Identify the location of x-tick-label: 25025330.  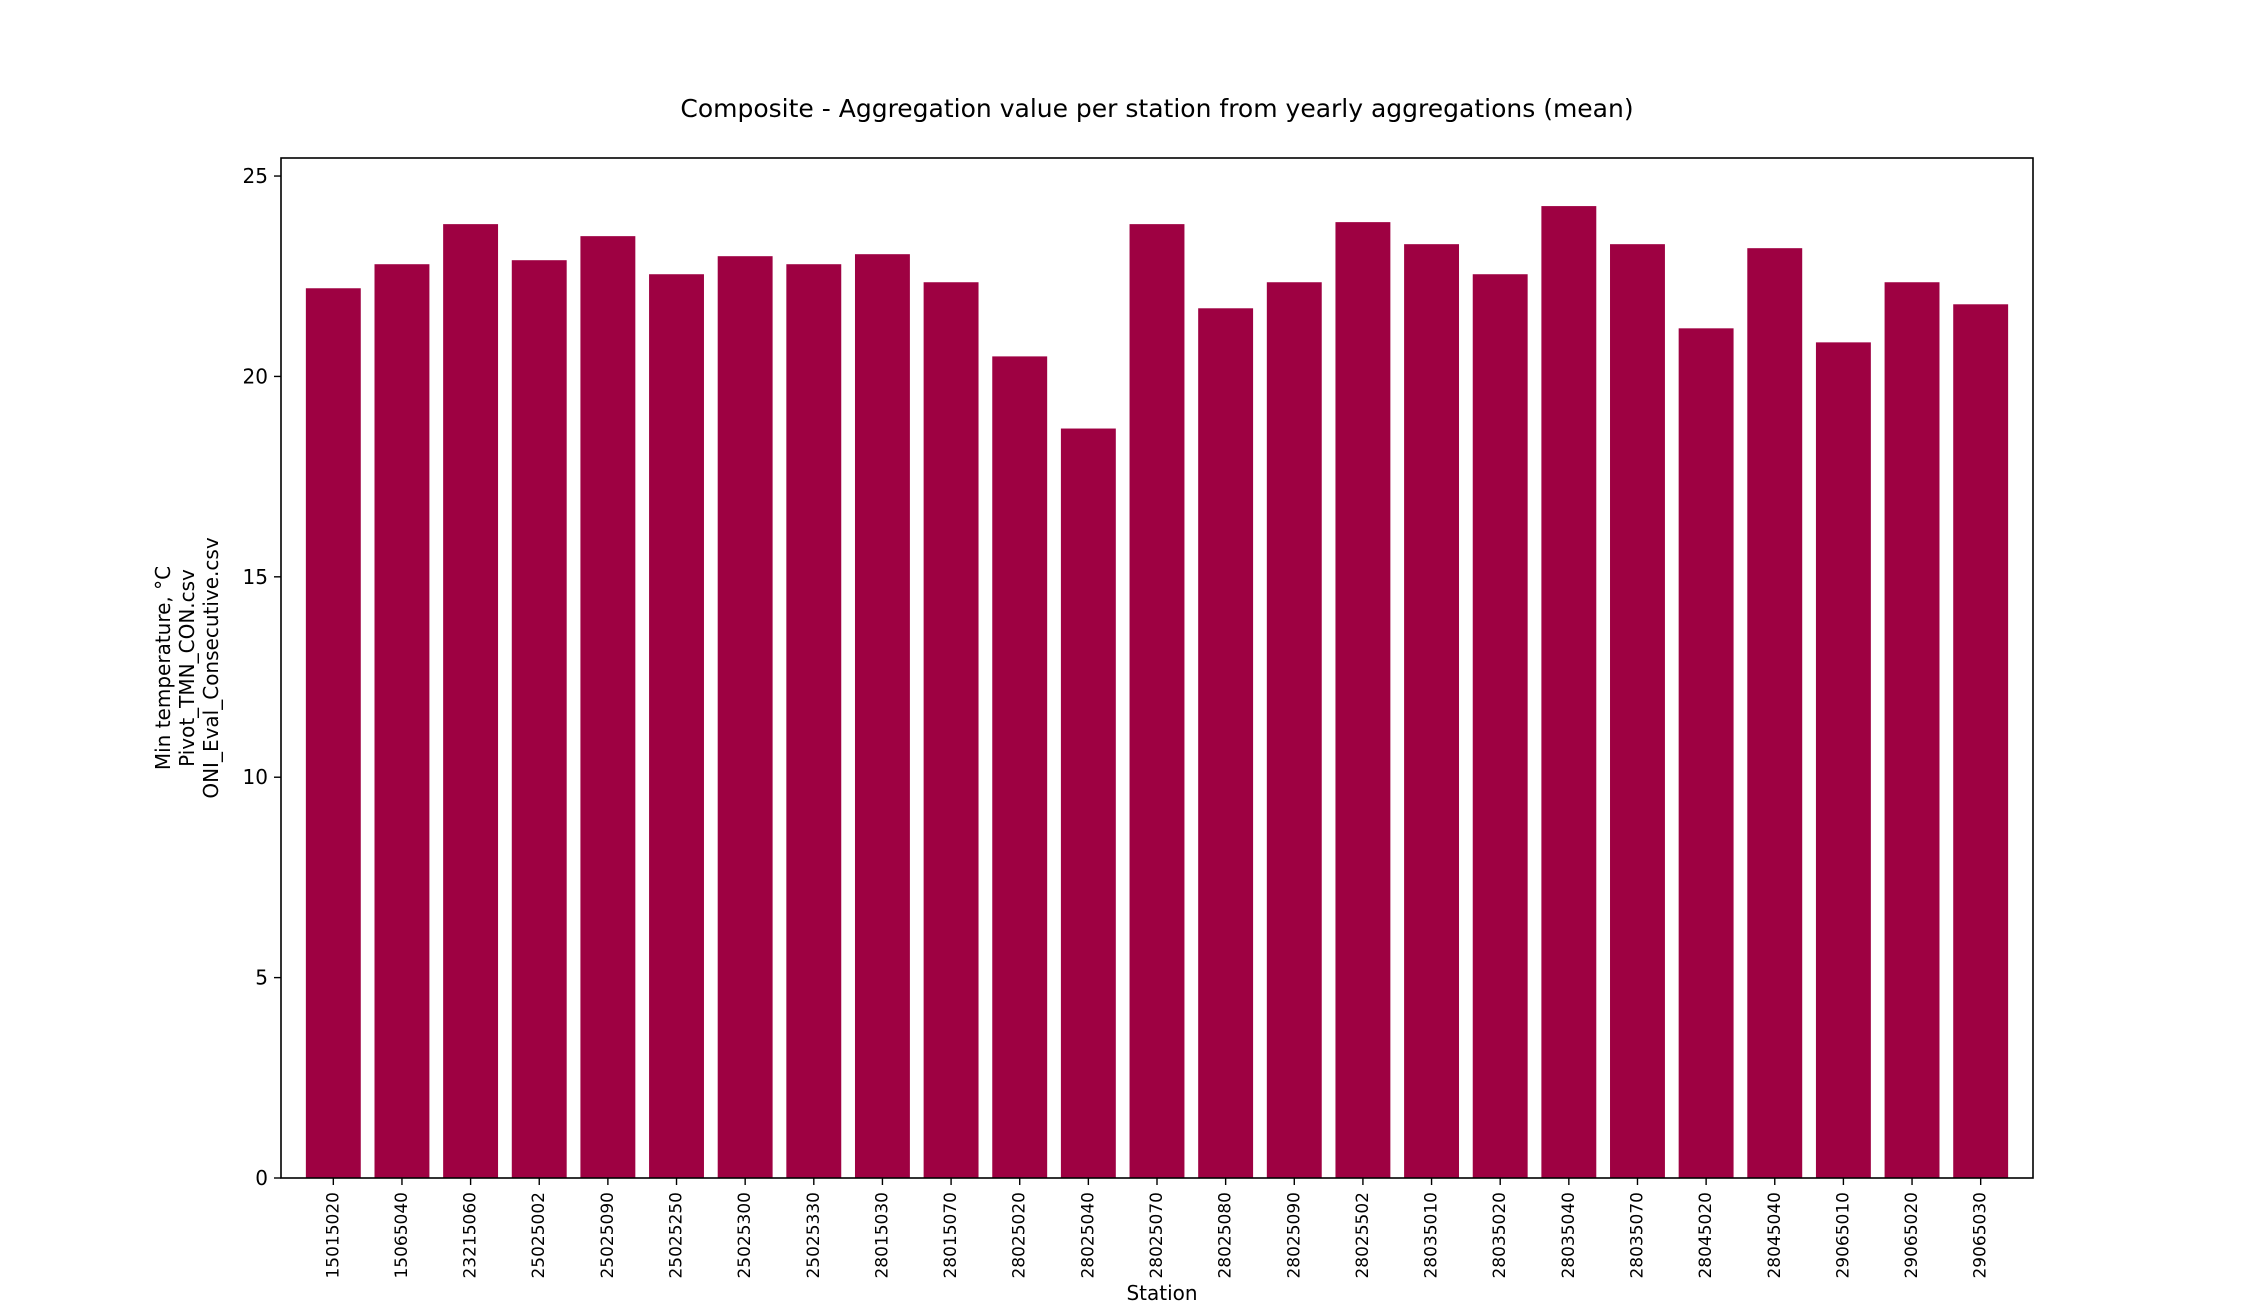
(814, 1235).